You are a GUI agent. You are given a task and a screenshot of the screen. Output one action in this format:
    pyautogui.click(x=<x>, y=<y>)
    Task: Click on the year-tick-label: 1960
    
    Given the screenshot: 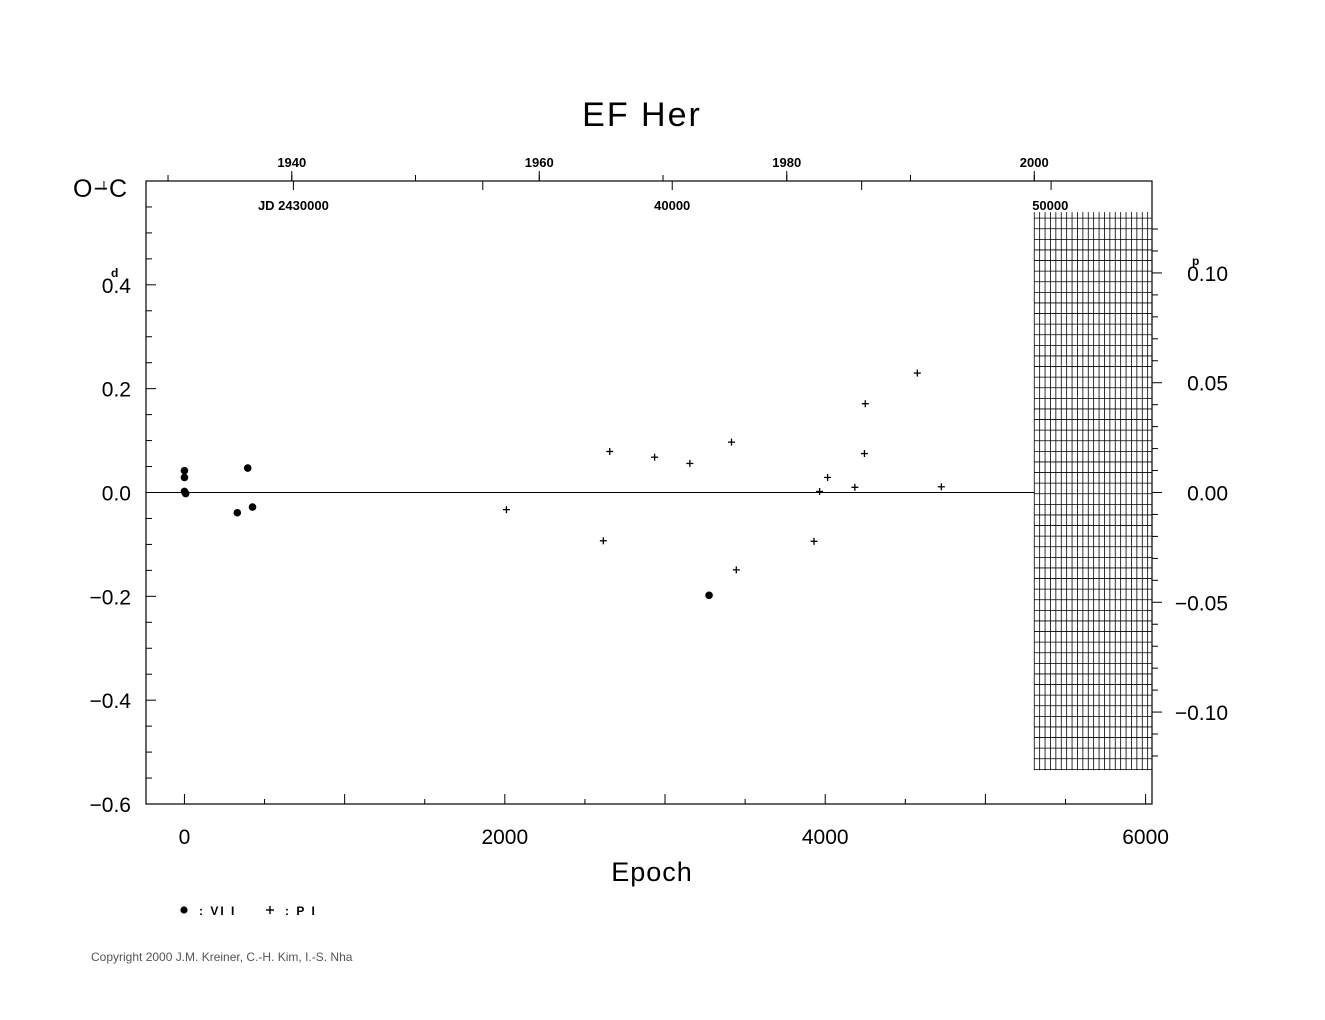 What is the action you would take?
    pyautogui.click(x=539, y=162)
    